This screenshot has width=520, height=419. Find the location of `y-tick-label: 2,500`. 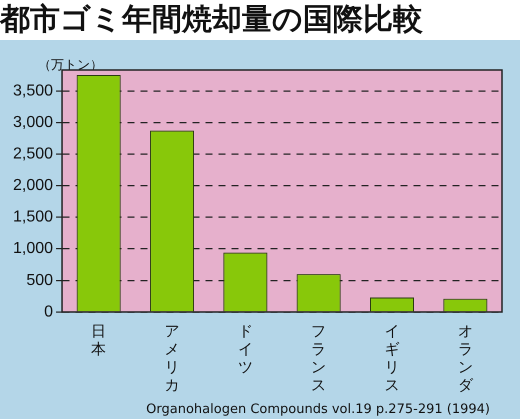

y-tick-label: 2,500 is located at coordinates (33, 153).